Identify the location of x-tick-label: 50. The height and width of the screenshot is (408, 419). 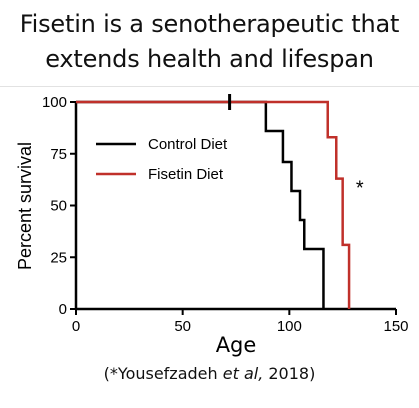
(182, 326).